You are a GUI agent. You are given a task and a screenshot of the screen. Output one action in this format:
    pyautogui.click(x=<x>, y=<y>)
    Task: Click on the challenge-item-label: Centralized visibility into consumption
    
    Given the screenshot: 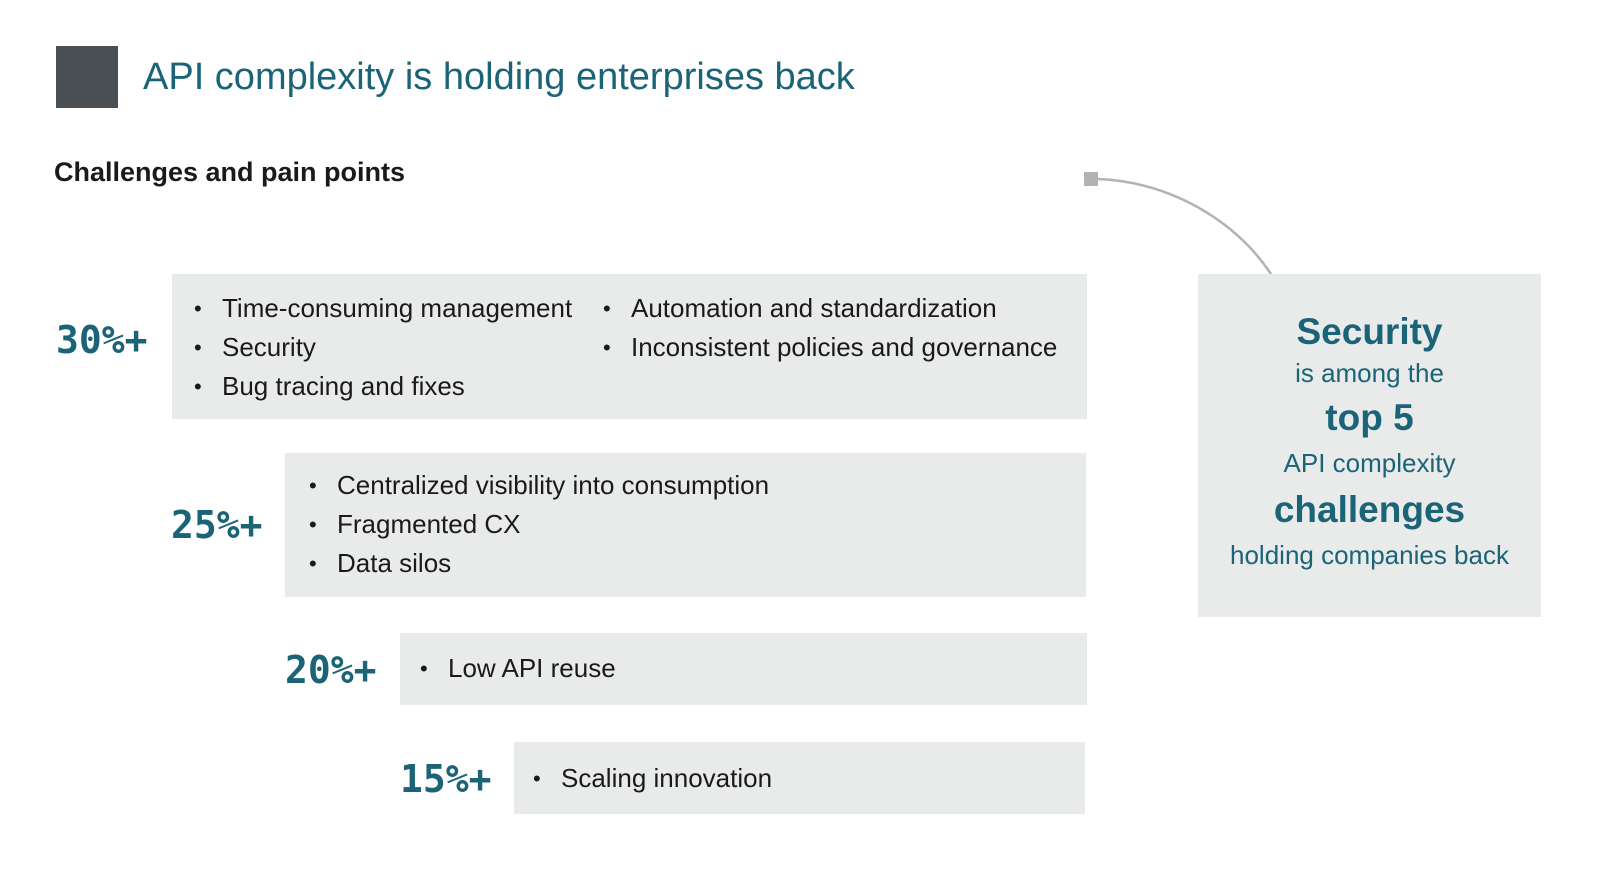 What is the action you would take?
    pyautogui.click(x=553, y=485)
    